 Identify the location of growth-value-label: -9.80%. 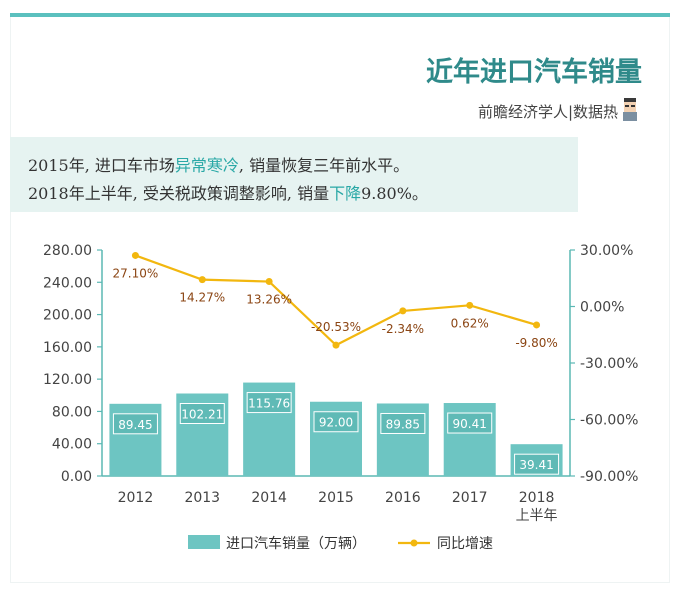
(536, 343).